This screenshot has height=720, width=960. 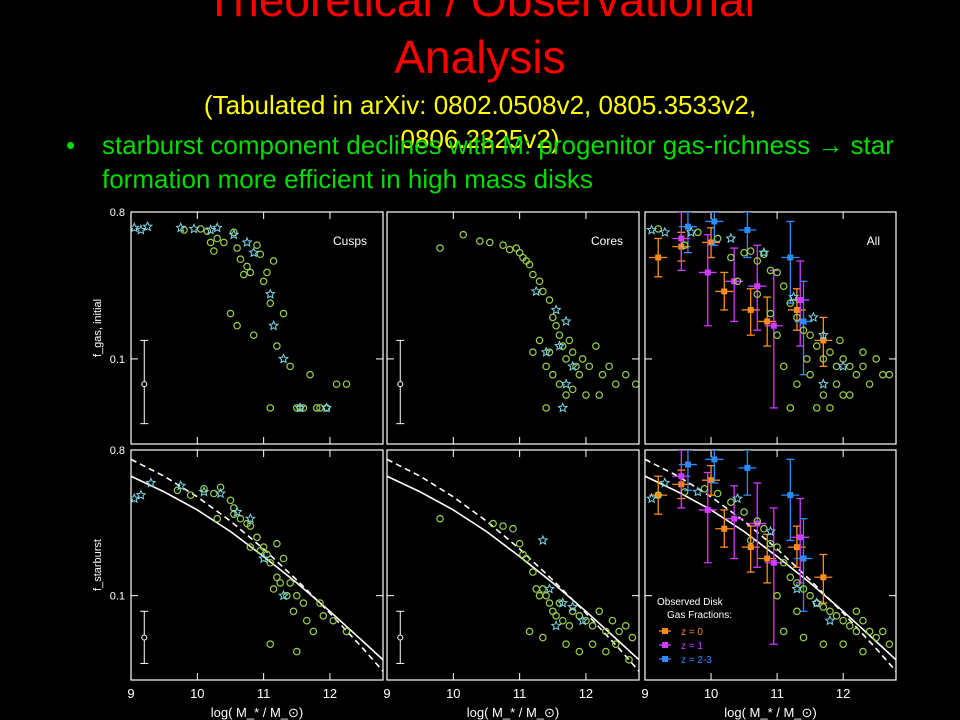 I want to click on x-tick-label: 10, so click(x=453, y=693).